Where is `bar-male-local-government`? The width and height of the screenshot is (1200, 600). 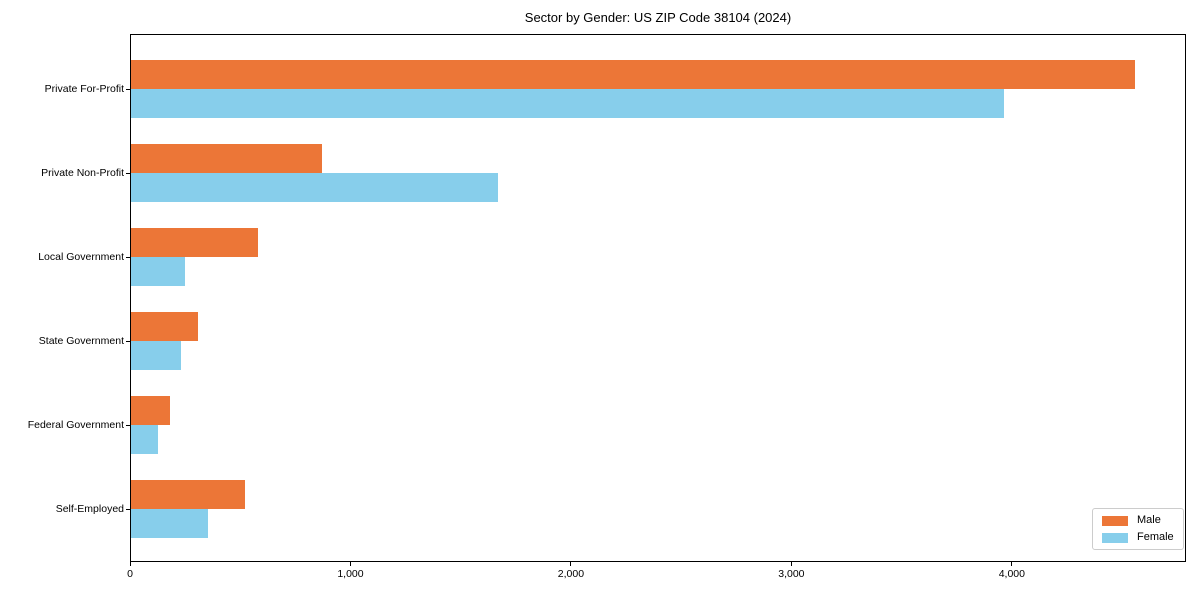 bar-male-local-government is located at coordinates (194, 242).